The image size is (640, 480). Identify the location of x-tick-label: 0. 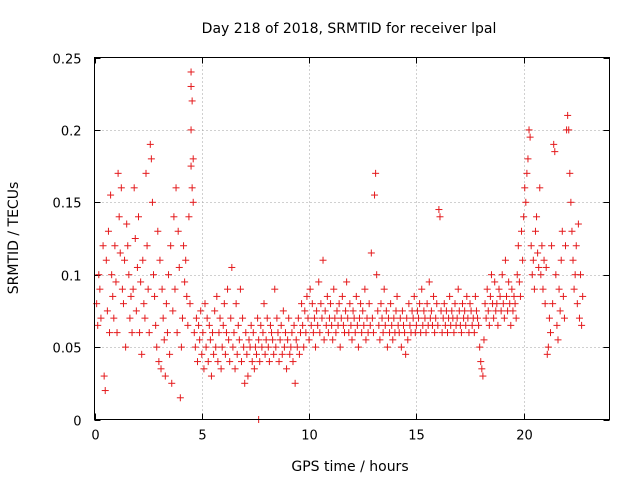
(95, 436).